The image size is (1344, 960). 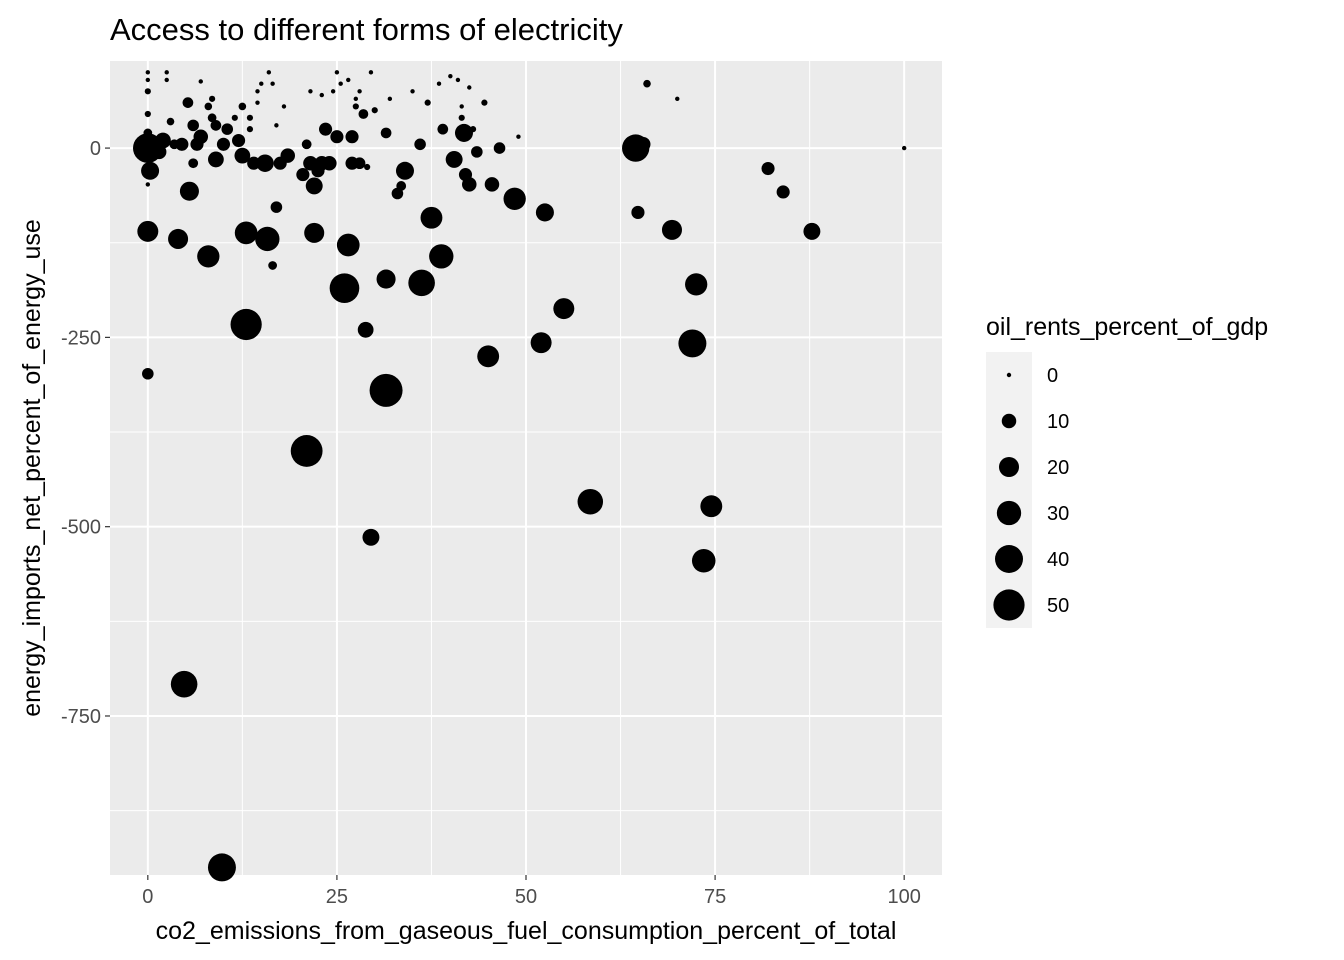 I want to click on x-tick-label: 0, so click(x=147, y=897).